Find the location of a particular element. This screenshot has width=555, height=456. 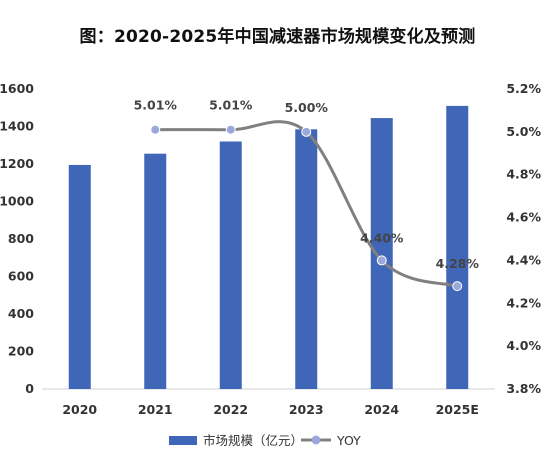

y-right-tick-label: 4.6% is located at coordinates (523, 217).